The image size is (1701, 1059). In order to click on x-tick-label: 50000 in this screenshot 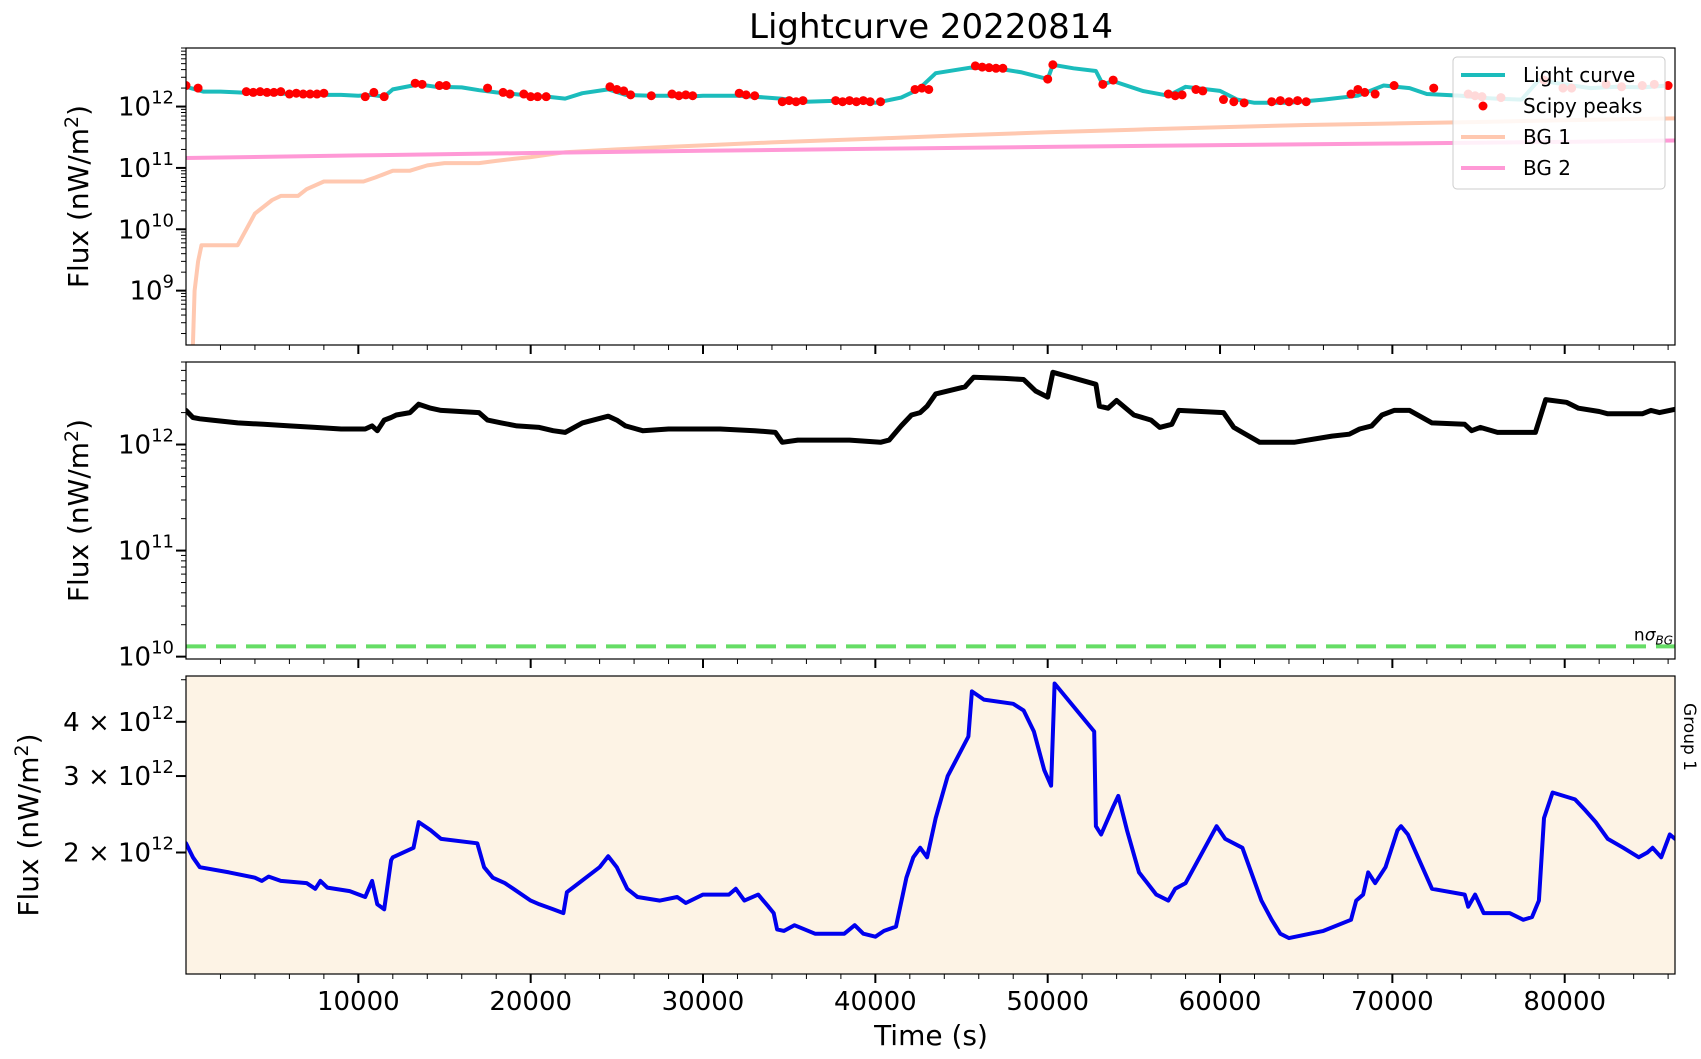, I will do `click(1047, 1002)`.